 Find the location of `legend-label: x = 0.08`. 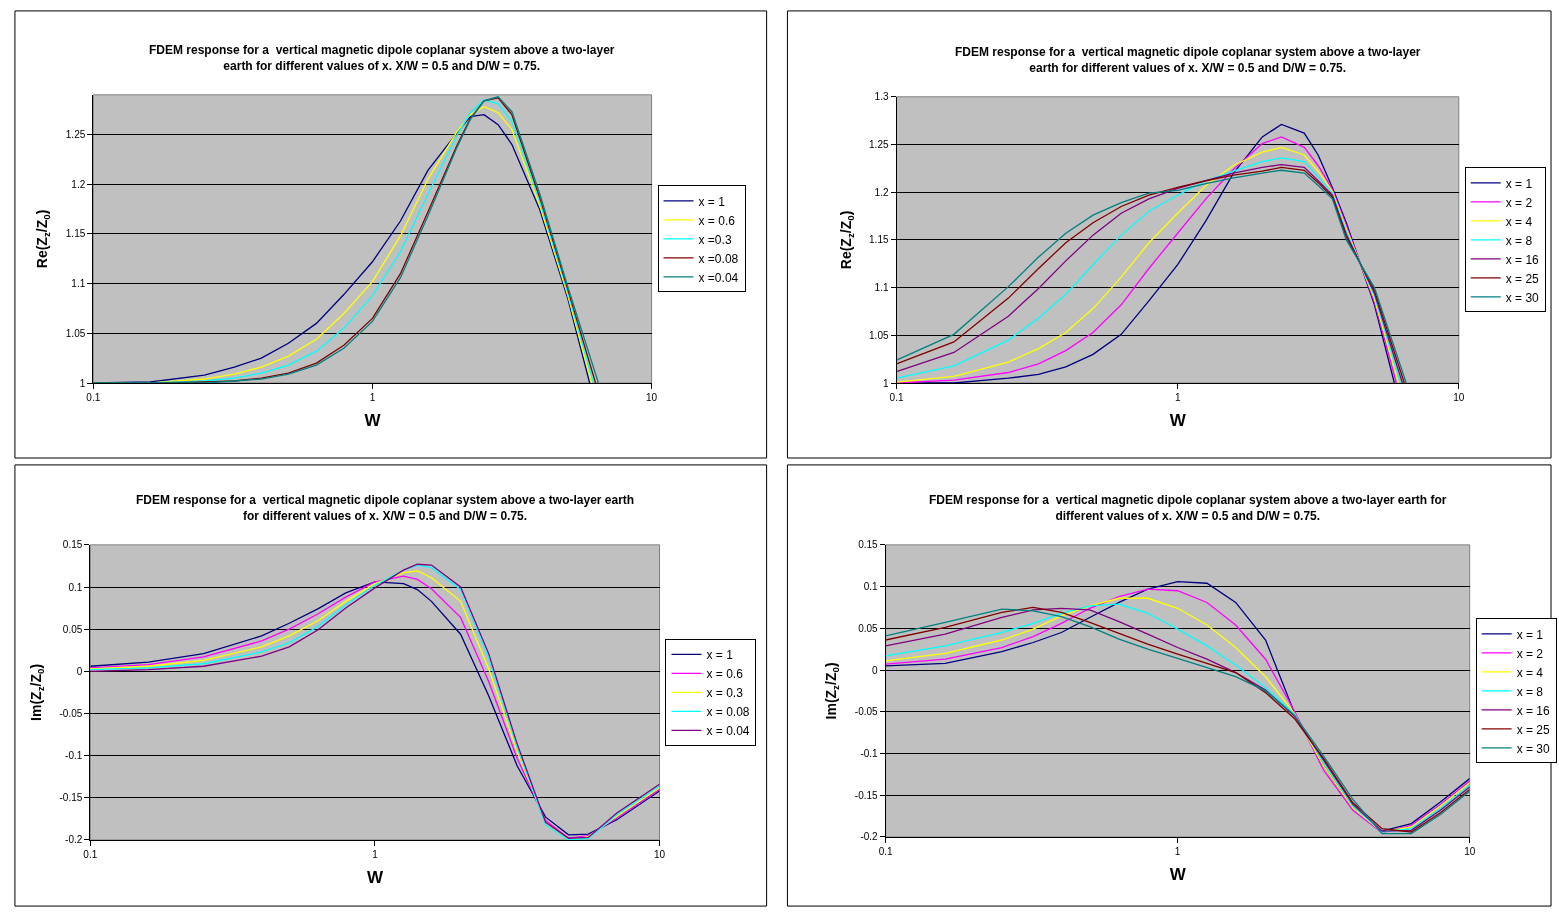

legend-label: x = 0.08 is located at coordinates (728, 712).